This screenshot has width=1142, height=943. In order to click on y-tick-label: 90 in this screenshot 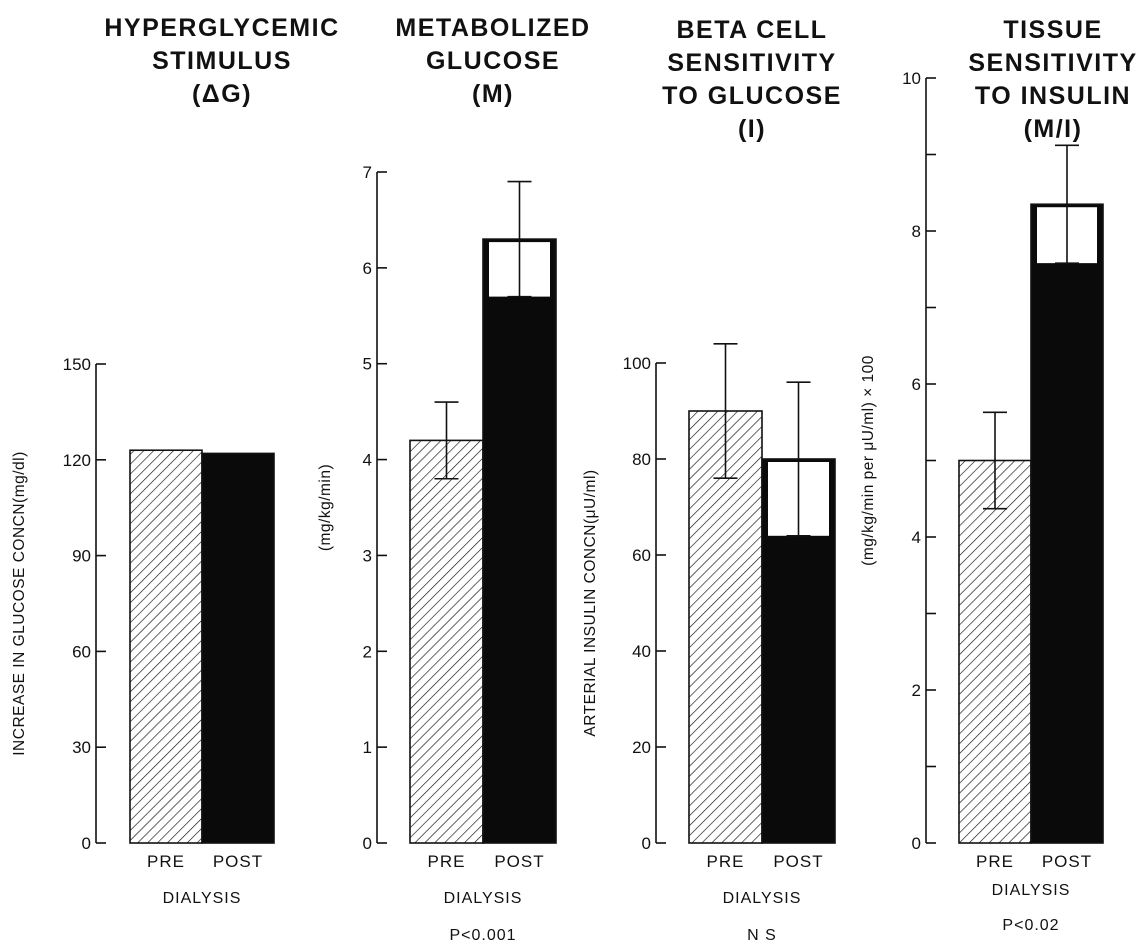, I will do `click(81, 556)`.